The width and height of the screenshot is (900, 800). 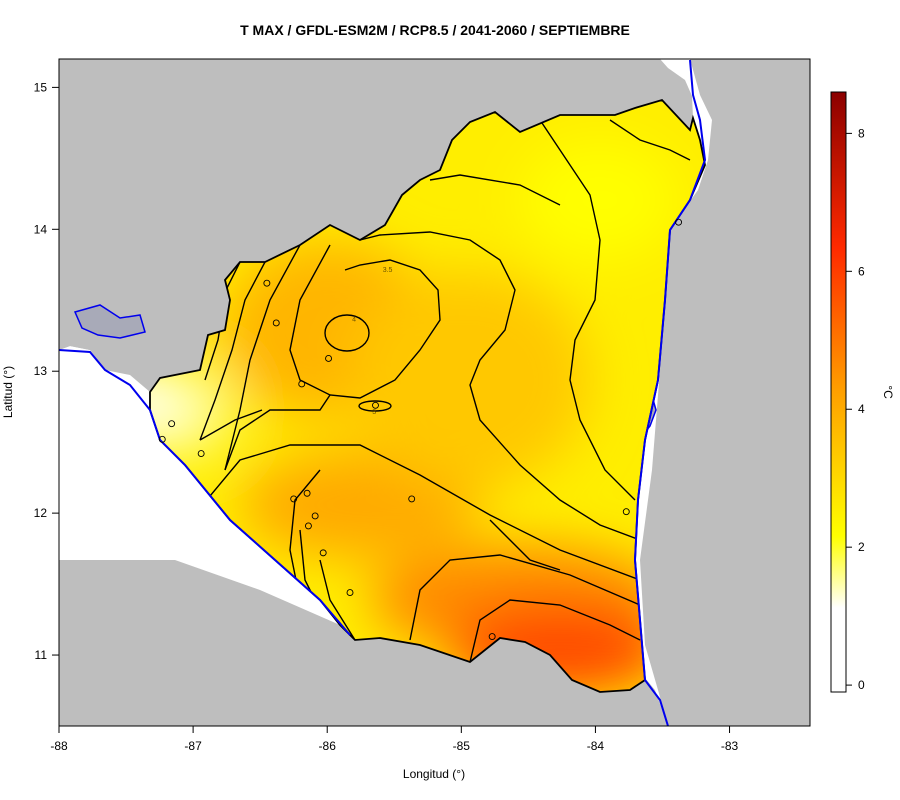 What do you see at coordinates (328, 746) in the screenshot?
I see `x-tick-label: -86` at bounding box center [328, 746].